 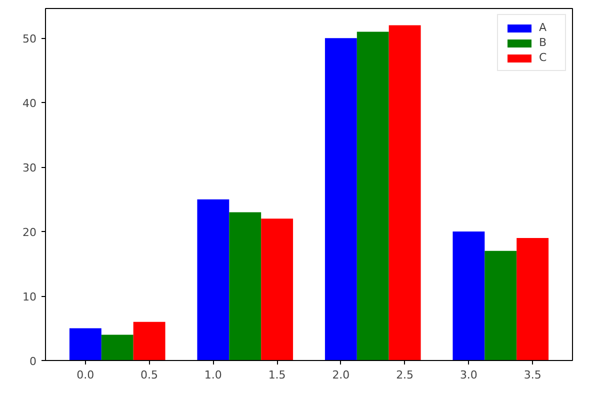 I want to click on x-tick-label: 3.0, so click(x=469, y=375).